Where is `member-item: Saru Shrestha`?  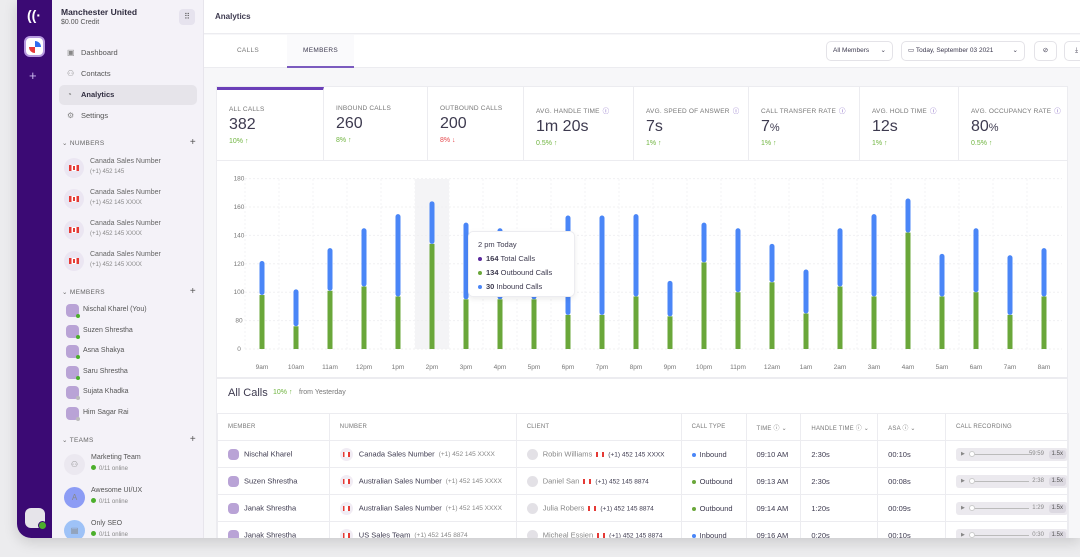
member-item: Saru Shrestha is located at coordinates (97, 373).